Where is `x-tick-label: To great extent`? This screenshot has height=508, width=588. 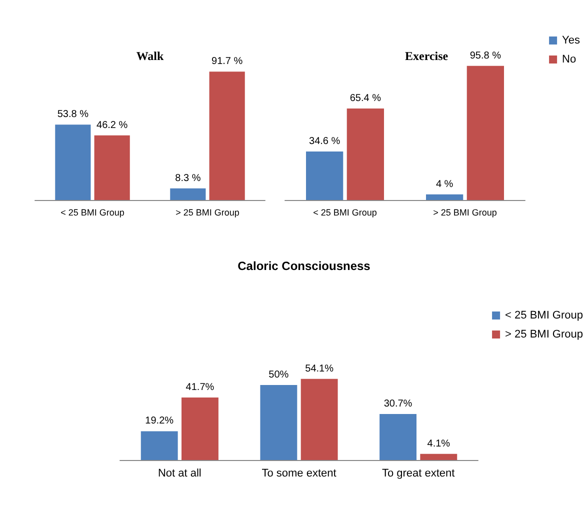 x-tick-label: To great extent is located at coordinates (418, 474).